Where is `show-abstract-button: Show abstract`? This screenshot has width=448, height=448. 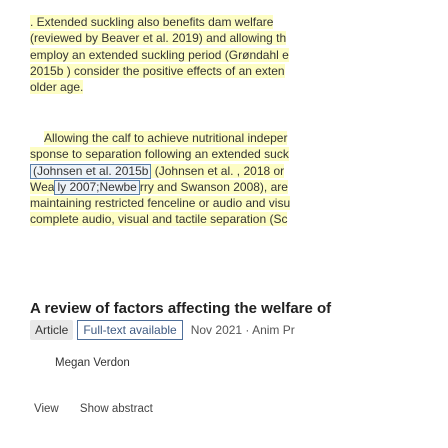 show-abstract-button: Show abstract is located at coordinates (116, 409).